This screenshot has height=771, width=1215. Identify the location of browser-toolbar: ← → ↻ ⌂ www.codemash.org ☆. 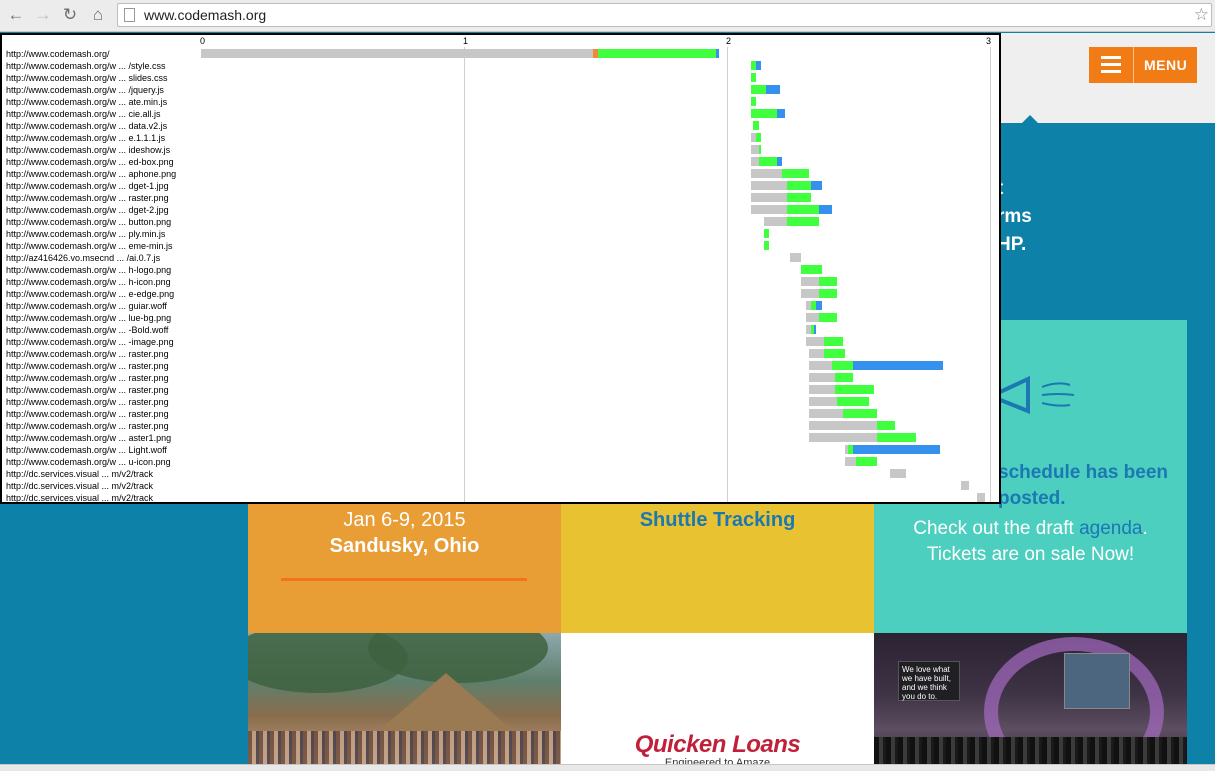
(607, 16).